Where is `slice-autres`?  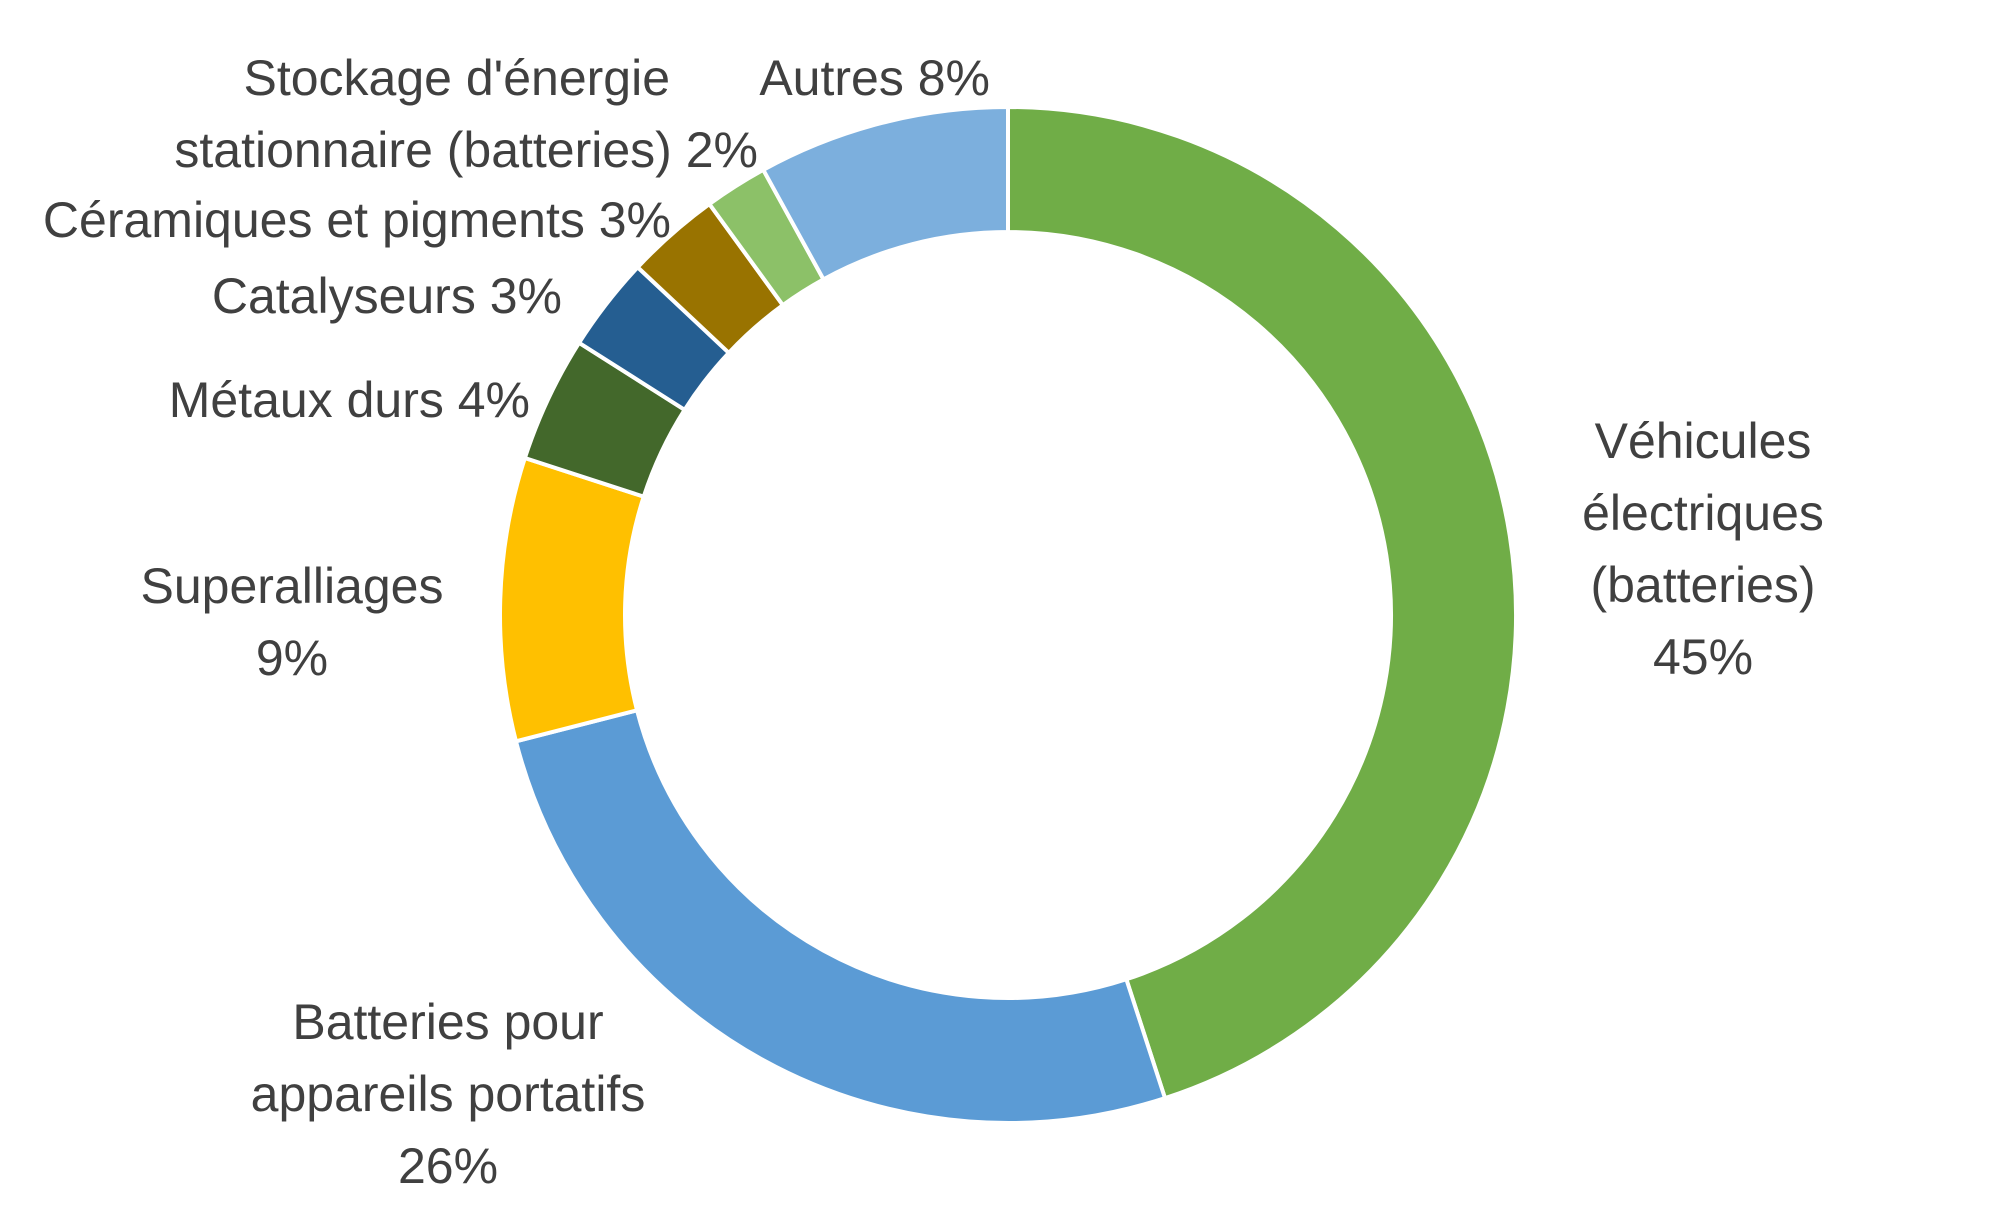 slice-autres is located at coordinates (885, 193).